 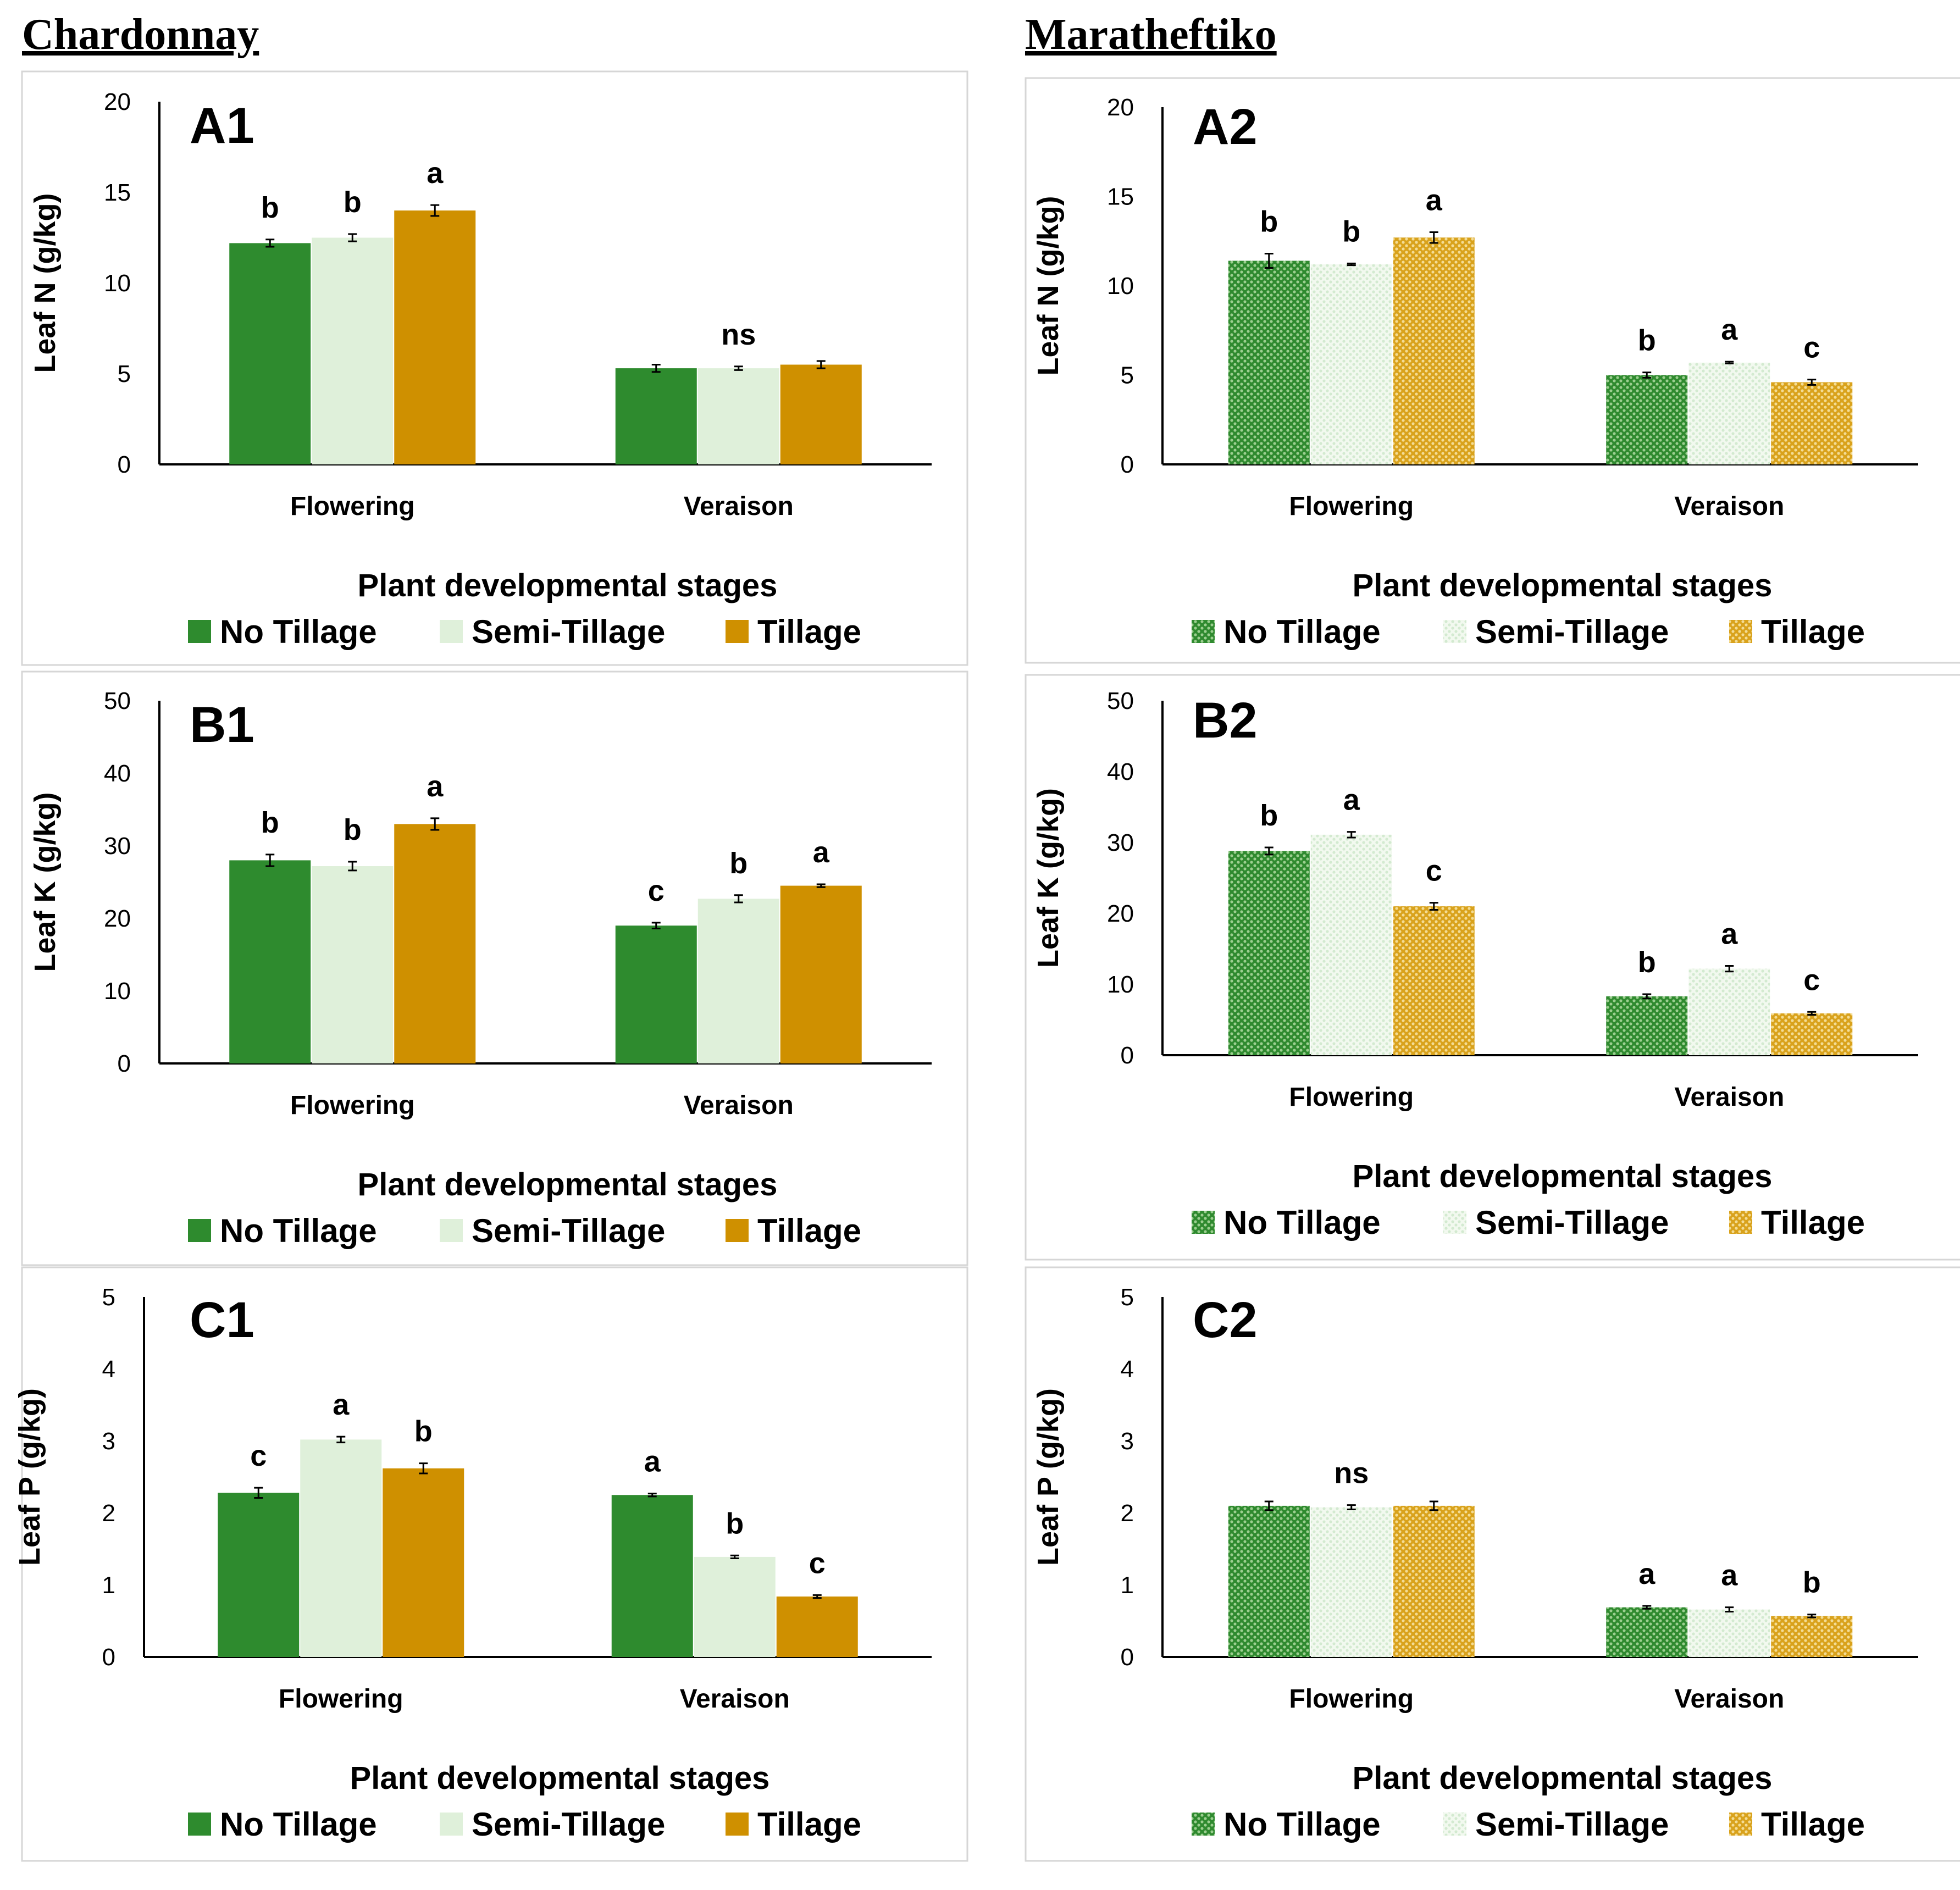 What do you see at coordinates (1454, 1222) in the screenshot?
I see `chart-b2-legend-swatch-semi-tillage` at bounding box center [1454, 1222].